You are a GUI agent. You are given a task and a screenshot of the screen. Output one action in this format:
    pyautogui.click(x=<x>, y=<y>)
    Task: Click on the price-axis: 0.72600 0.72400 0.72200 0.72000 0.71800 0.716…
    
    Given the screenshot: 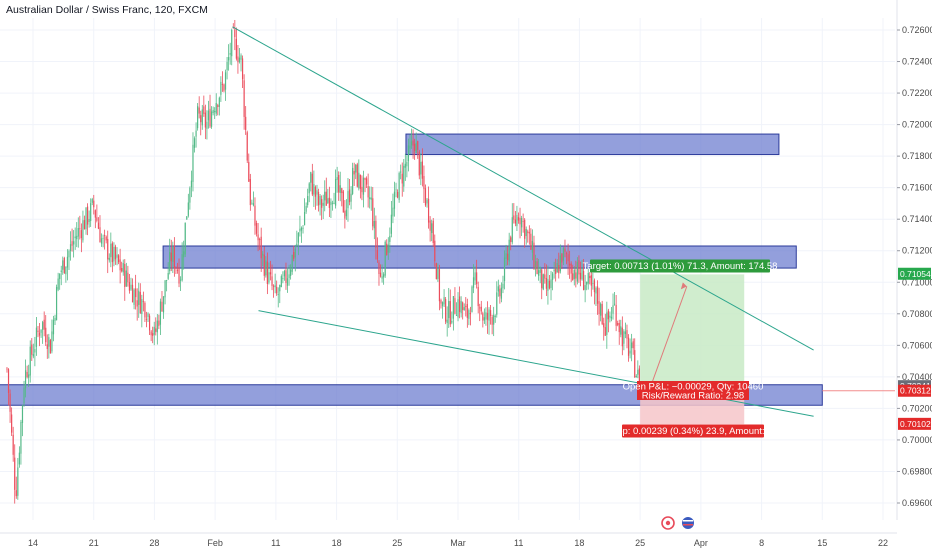 What is the action you would take?
    pyautogui.click(x=914, y=260)
    